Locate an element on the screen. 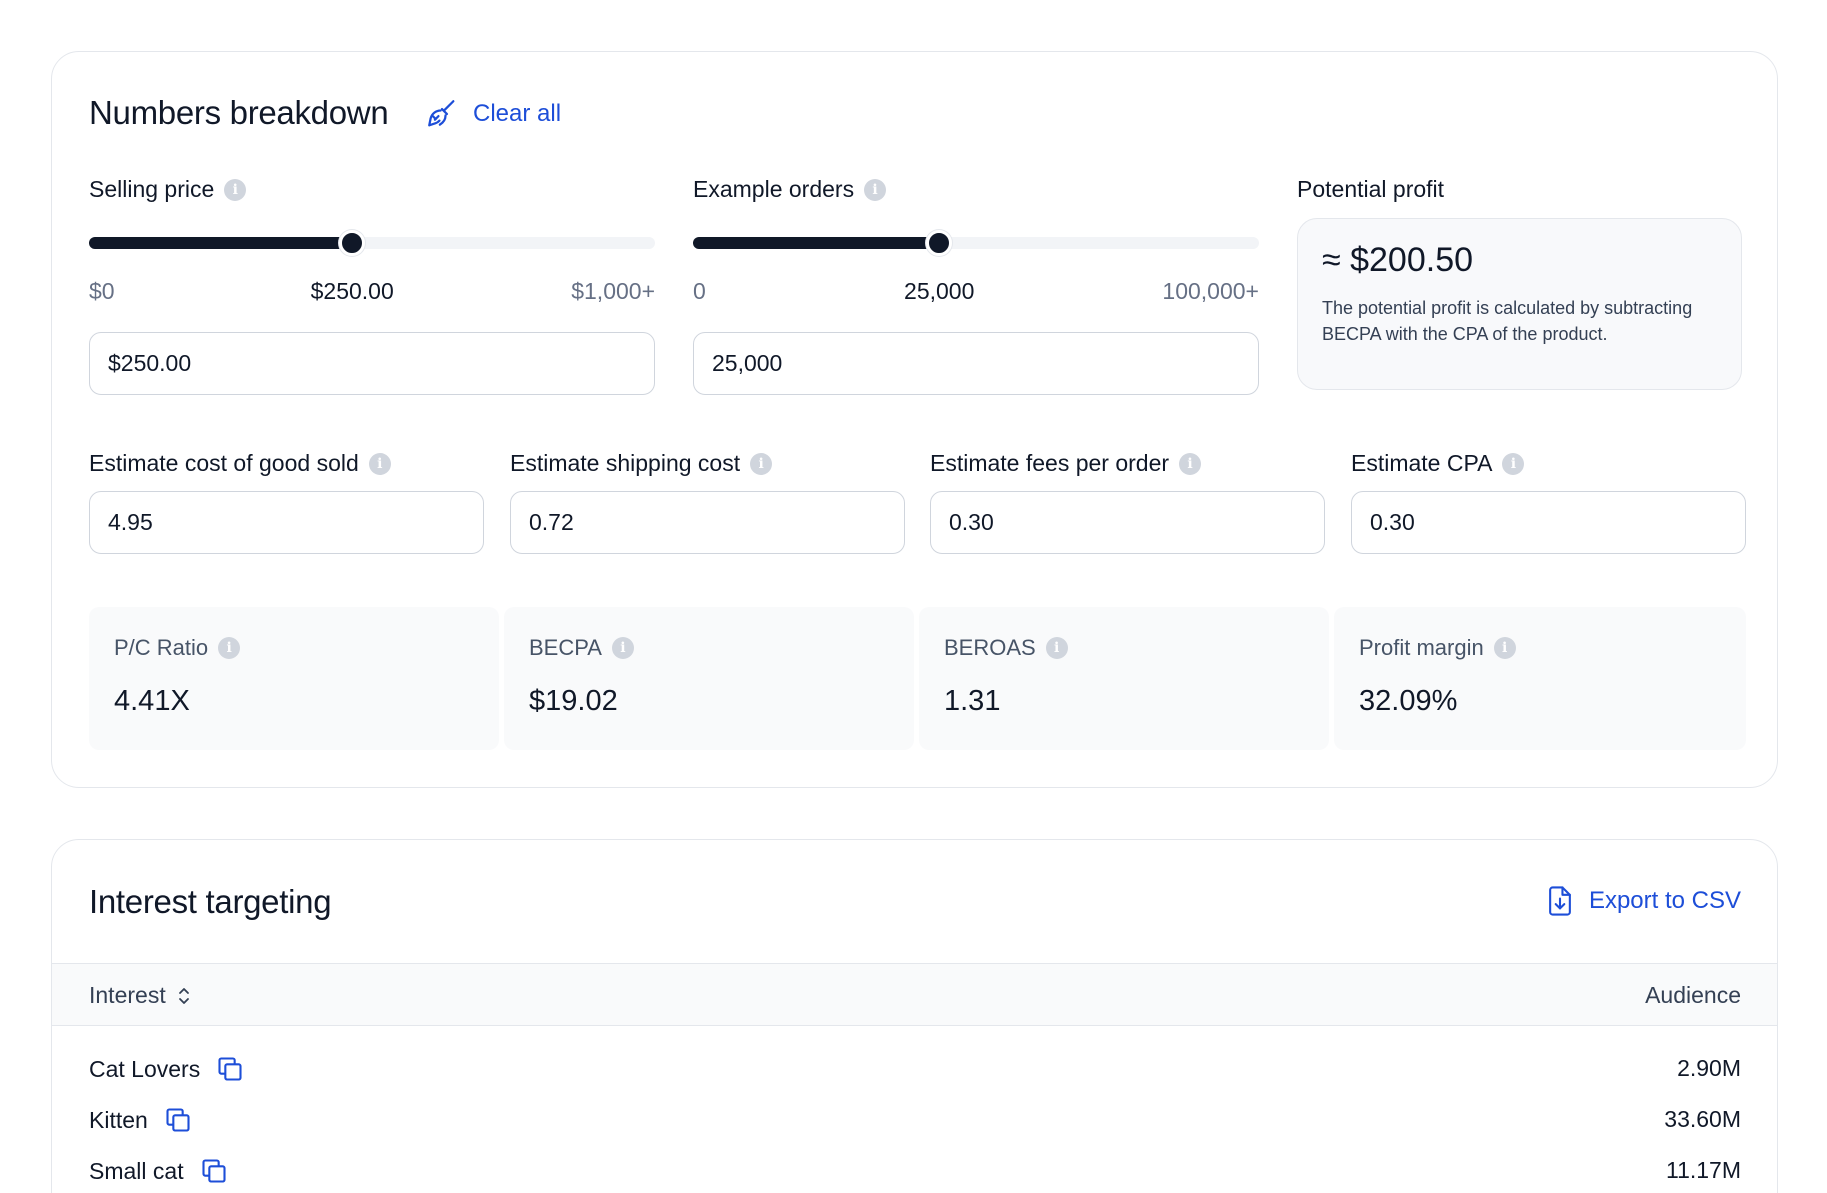 The image size is (1827, 1193). selling-price-current: $250.00 is located at coordinates (352, 291).